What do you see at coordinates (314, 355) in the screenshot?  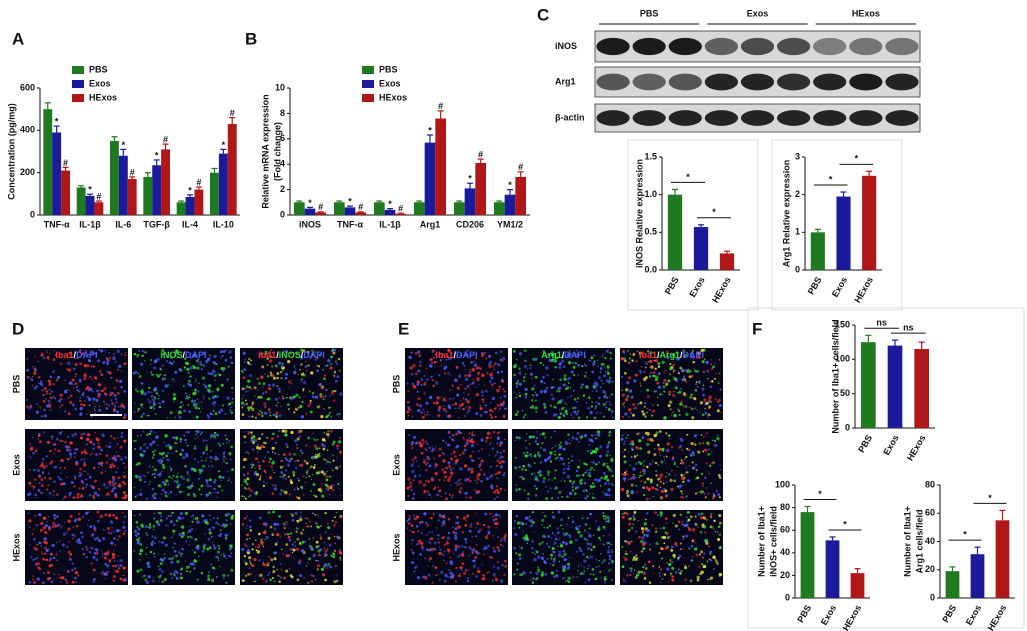 I see `stain-token: DAPI` at bounding box center [314, 355].